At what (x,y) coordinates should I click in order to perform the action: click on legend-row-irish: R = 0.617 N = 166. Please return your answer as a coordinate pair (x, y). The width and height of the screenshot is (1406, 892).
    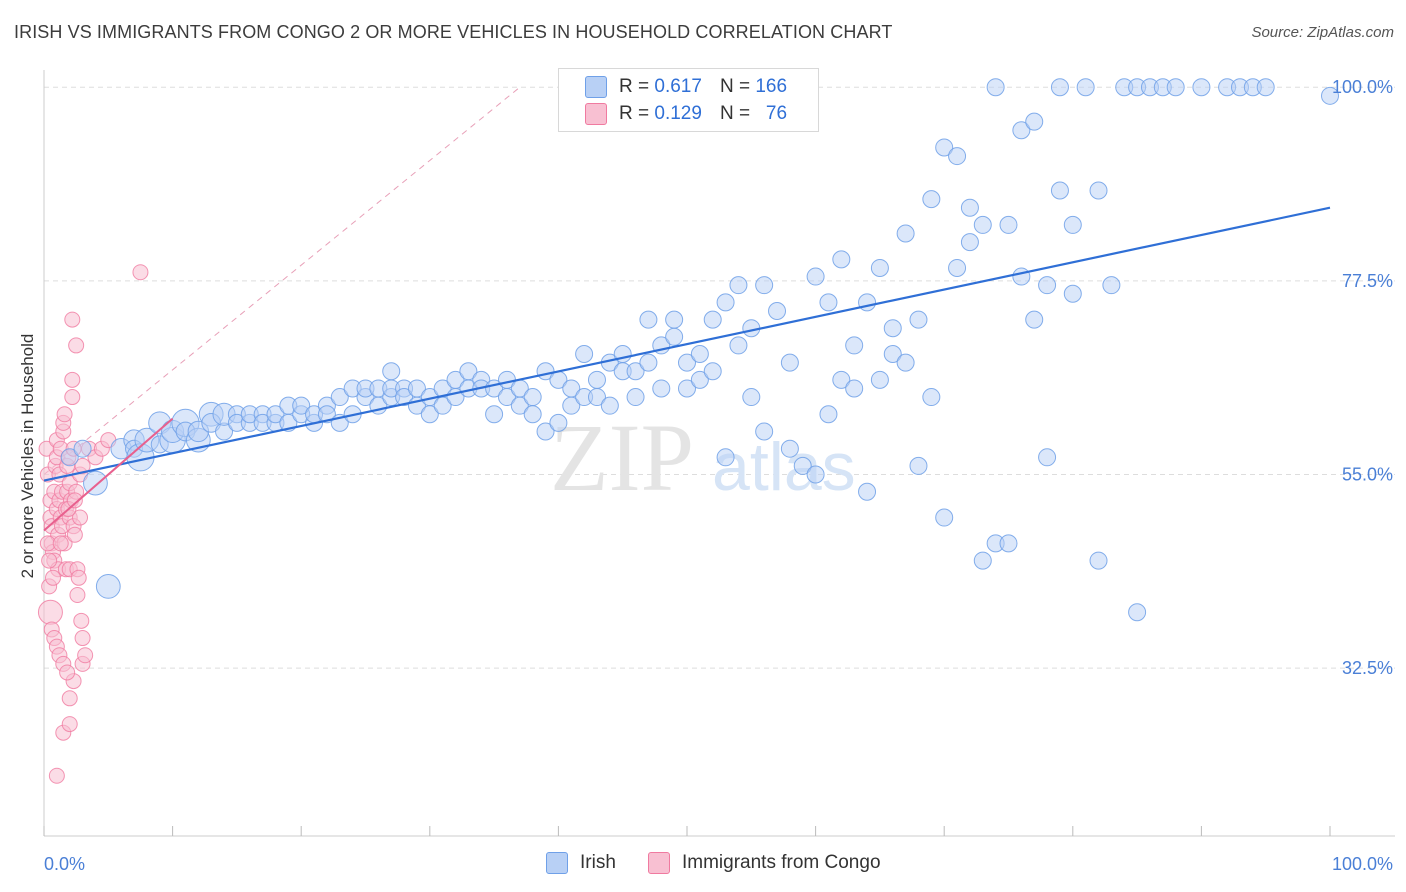
    Looking at the image, I should click on (686, 87).